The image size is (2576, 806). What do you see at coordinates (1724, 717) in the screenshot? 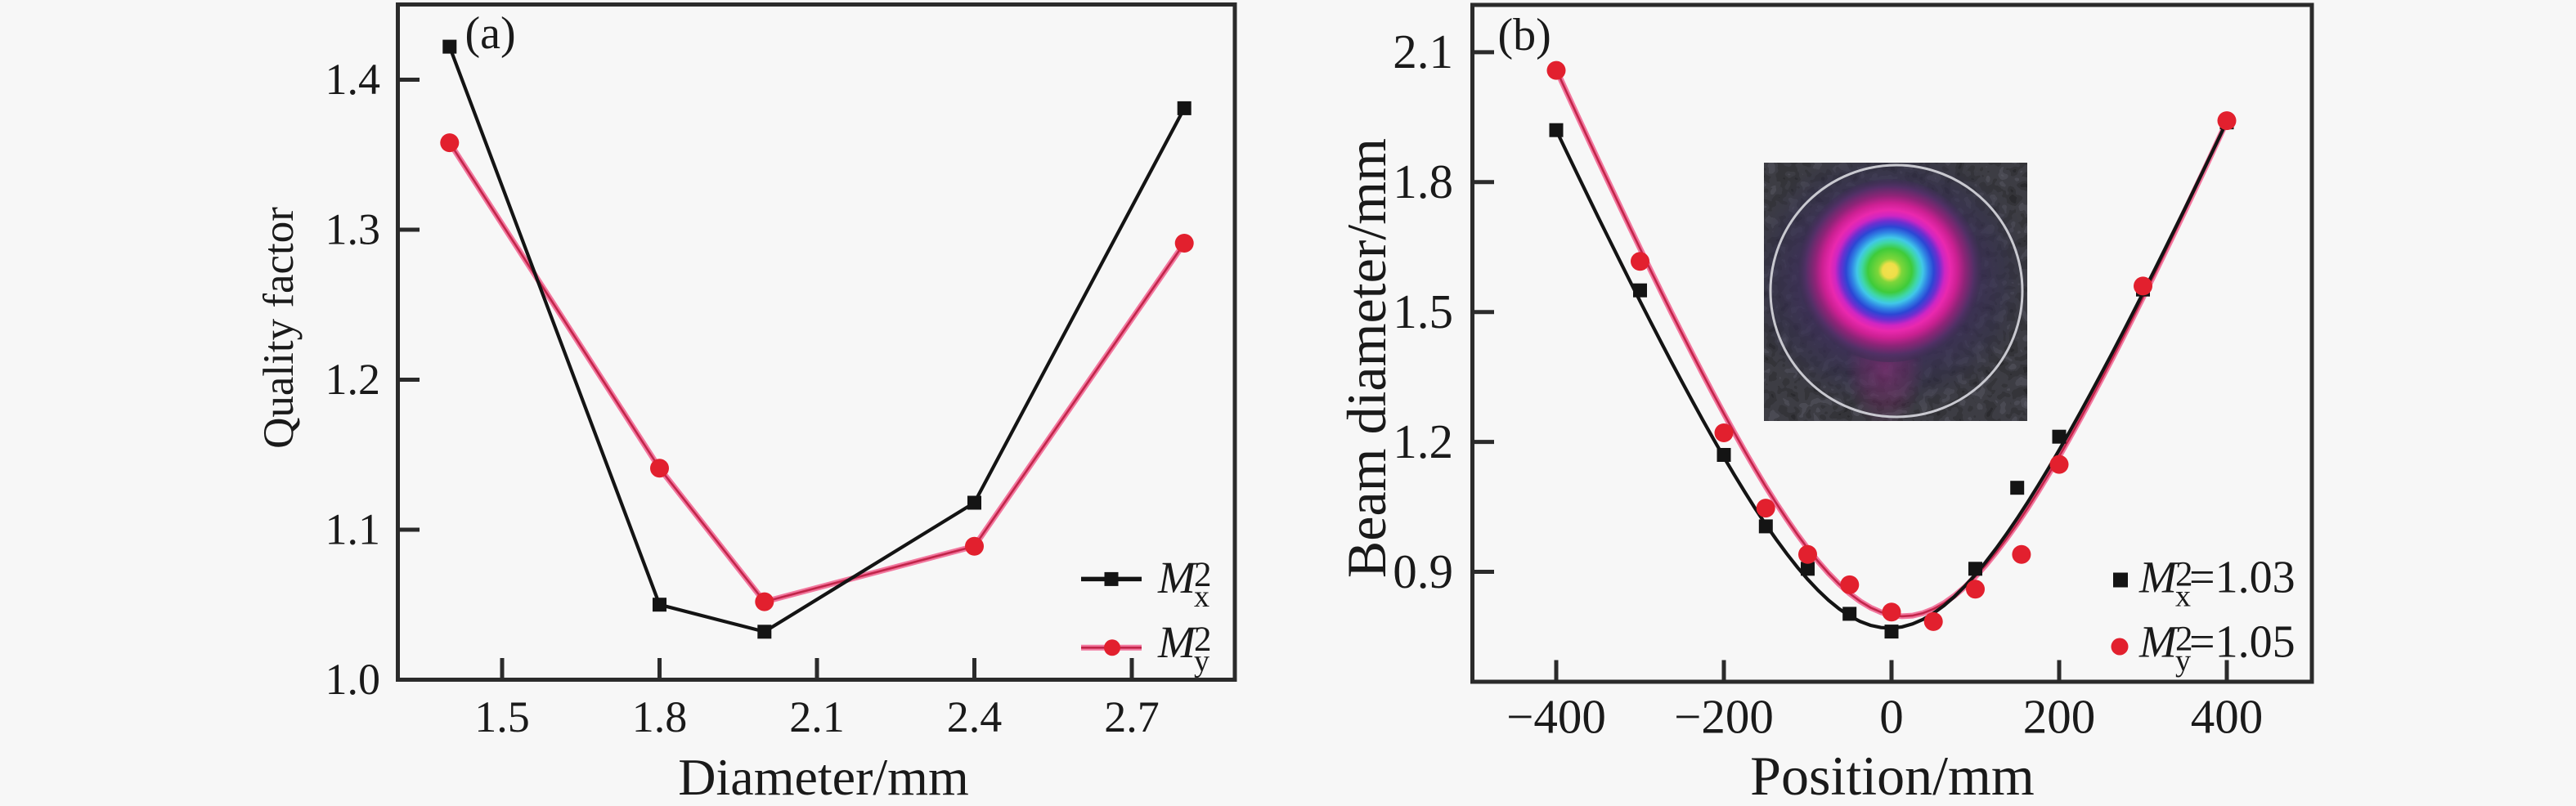
I see `svg-text: −200` at bounding box center [1724, 717].